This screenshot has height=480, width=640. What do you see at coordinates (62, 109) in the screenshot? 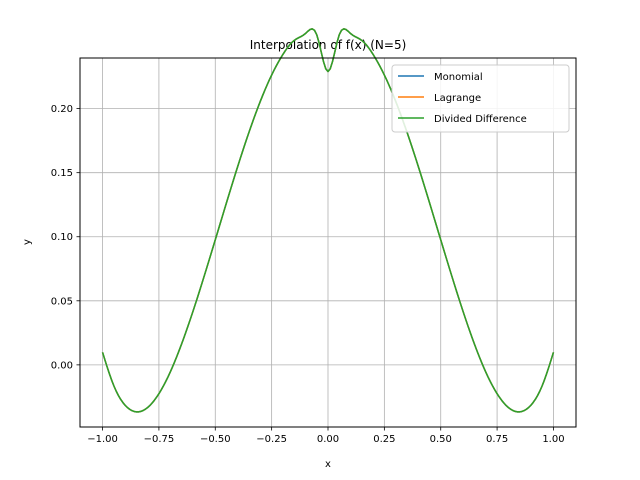
I see `y-tick-label: 0.20` at bounding box center [62, 109].